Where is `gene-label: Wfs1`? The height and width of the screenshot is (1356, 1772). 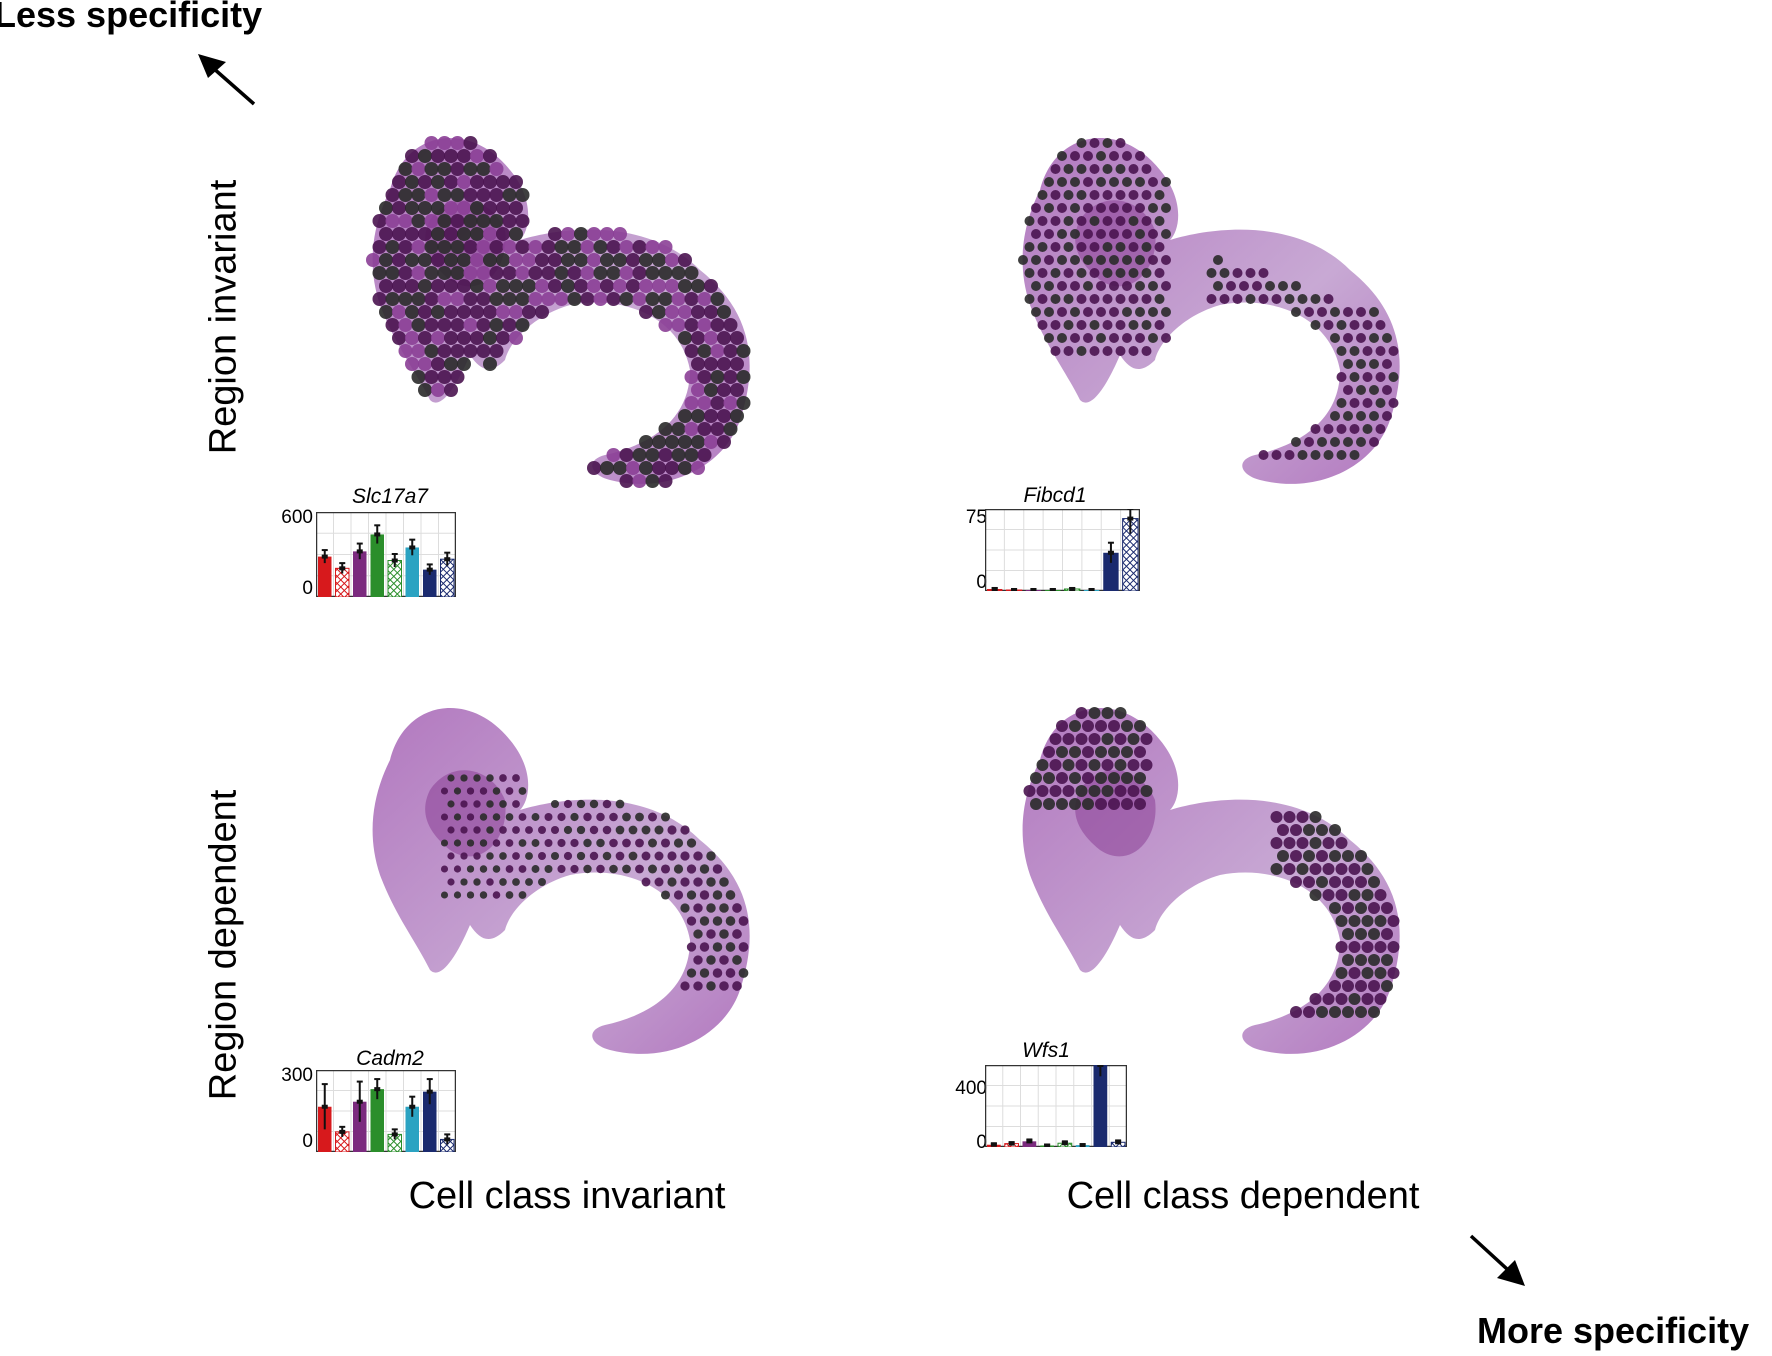
gene-label: Wfs1 is located at coordinates (1046, 1051).